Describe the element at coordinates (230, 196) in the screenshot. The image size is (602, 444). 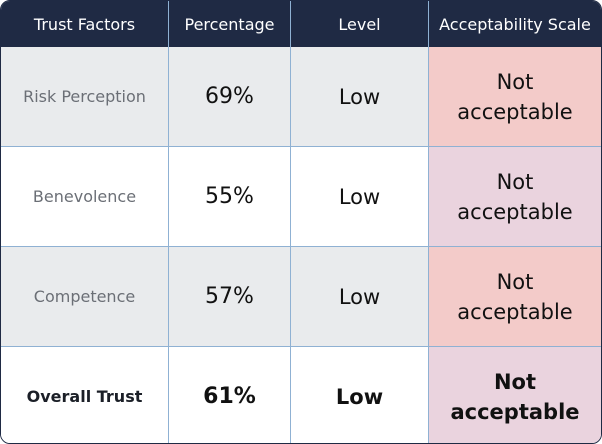
I see `percentage-cell: 55%` at that location.